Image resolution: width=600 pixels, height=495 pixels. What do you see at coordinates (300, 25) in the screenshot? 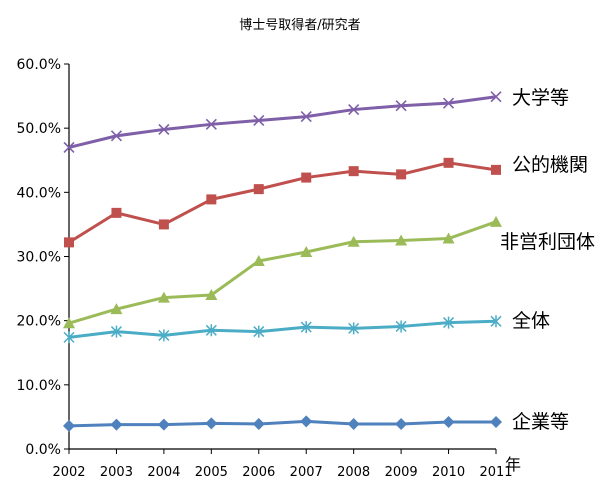
I see `chart-title: 博士号取得者/研究者` at bounding box center [300, 25].